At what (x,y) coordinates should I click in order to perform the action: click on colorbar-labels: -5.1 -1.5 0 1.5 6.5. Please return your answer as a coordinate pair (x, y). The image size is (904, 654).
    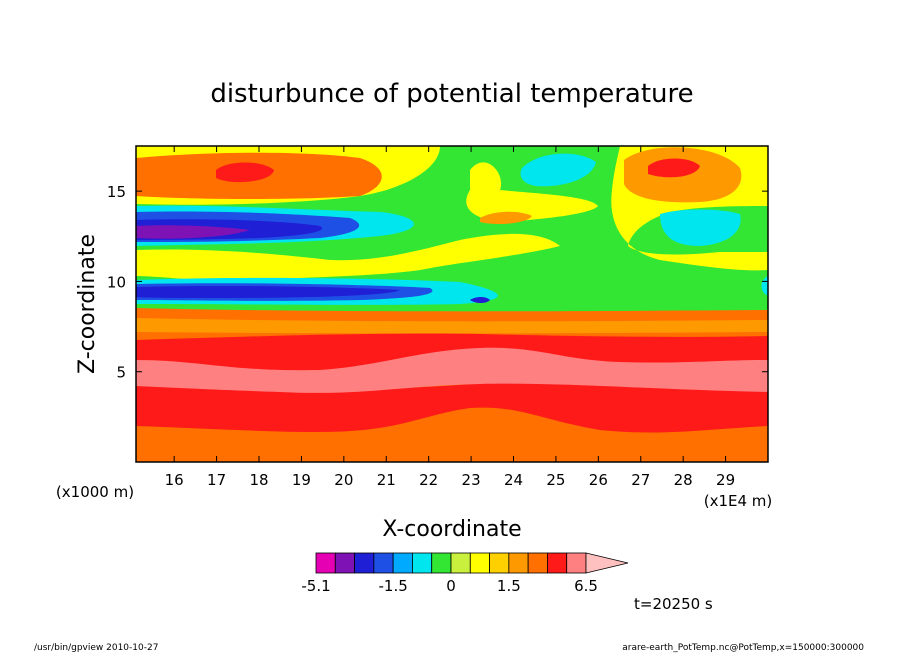
    Looking at the image, I should click on (449, 586).